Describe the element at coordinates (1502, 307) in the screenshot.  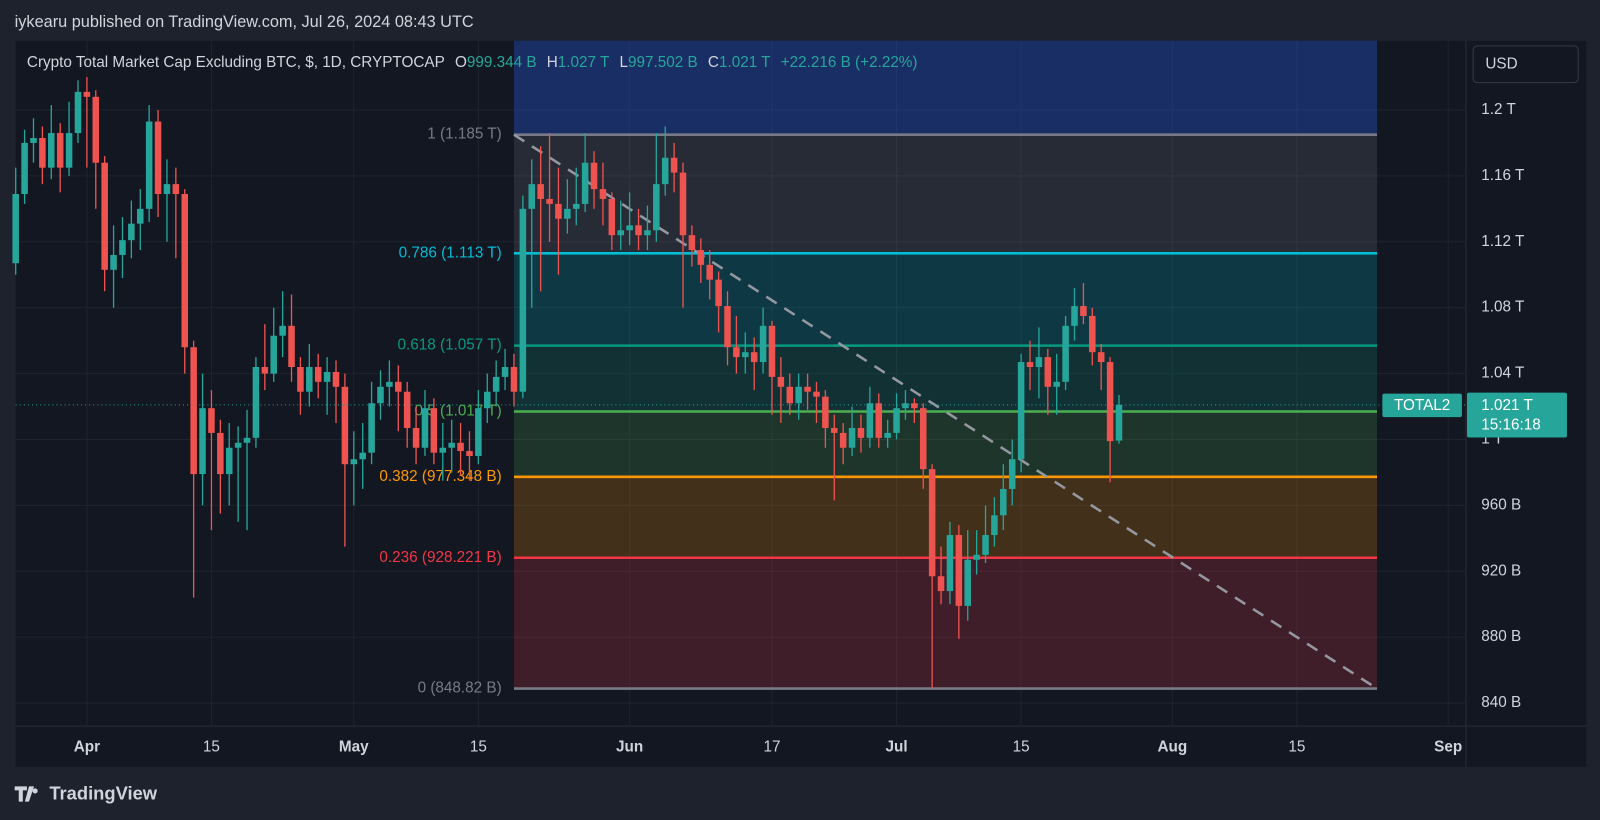
I see `y-tick-label: 1.08 T` at that location.